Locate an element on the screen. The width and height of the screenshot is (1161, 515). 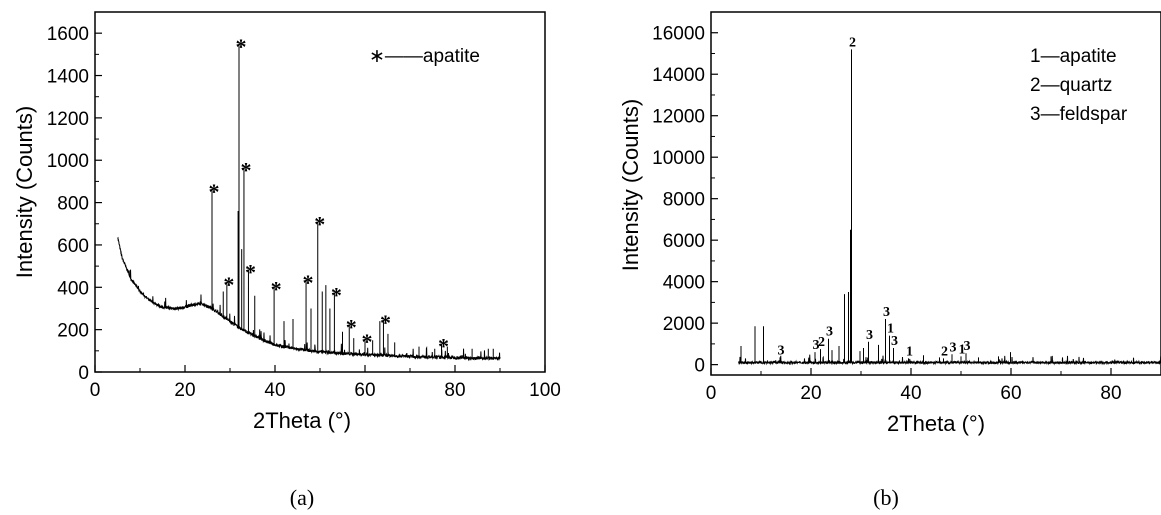
y-tick-label: 1000 is located at coordinates (68, 161).